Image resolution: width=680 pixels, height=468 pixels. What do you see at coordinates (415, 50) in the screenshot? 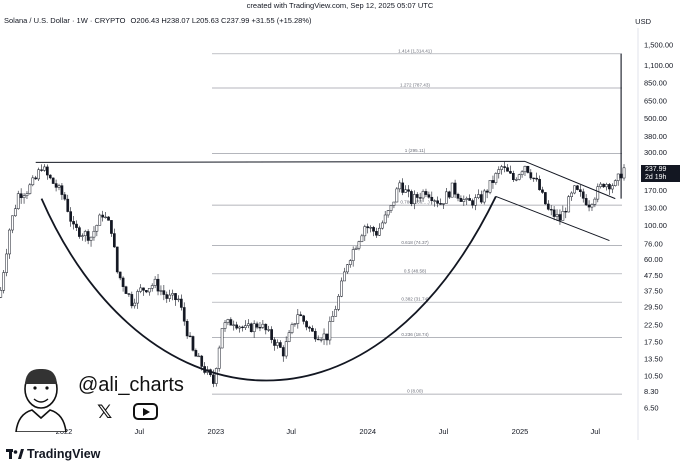
I see `fib-level-label: 1.414 (1,314.41)` at bounding box center [415, 50].